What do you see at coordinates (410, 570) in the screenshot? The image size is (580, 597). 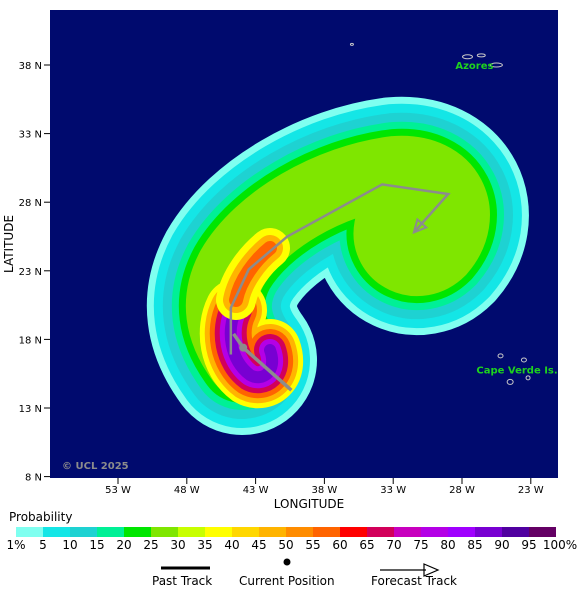 I see `forecast-track-arrow-icon` at bounding box center [410, 570].